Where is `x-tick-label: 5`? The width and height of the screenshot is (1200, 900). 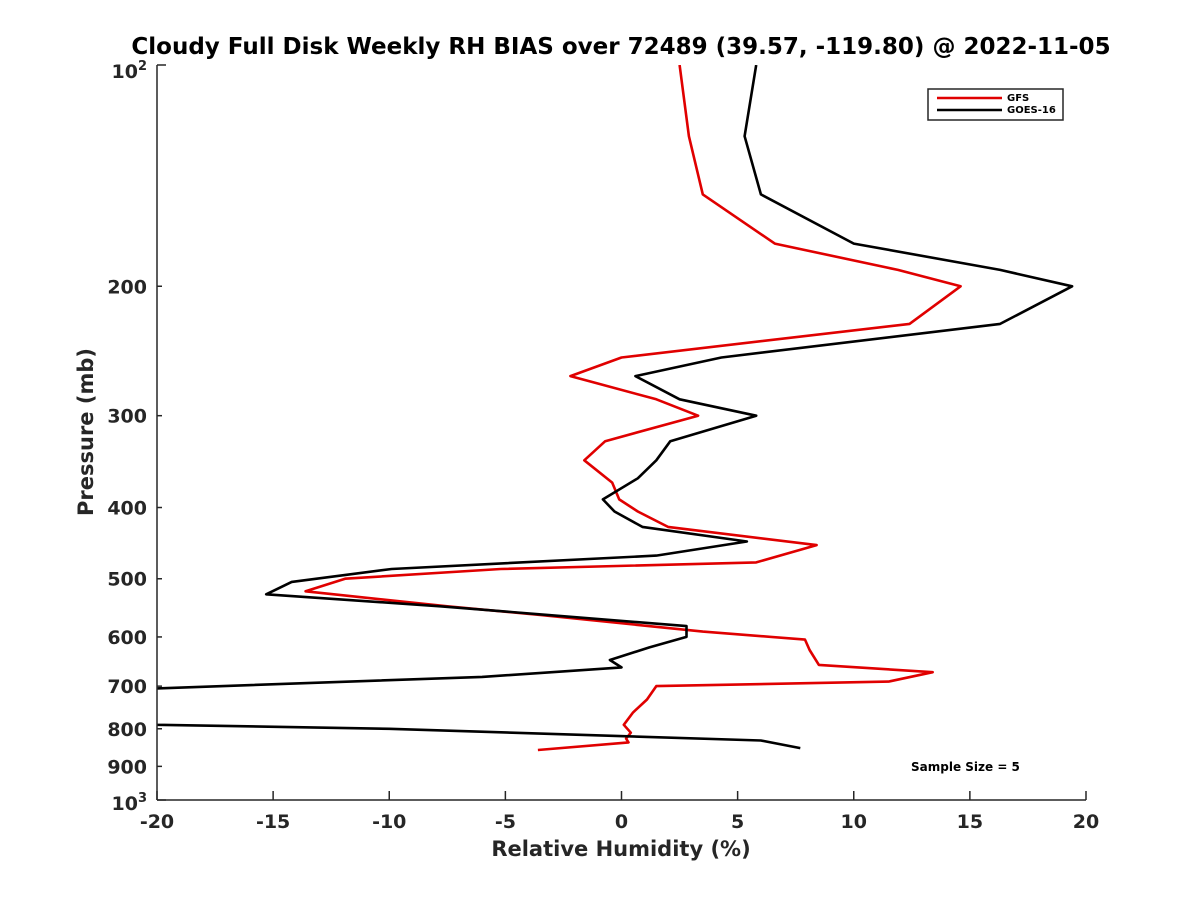 x-tick-label: 5 is located at coordinates (737, 822).